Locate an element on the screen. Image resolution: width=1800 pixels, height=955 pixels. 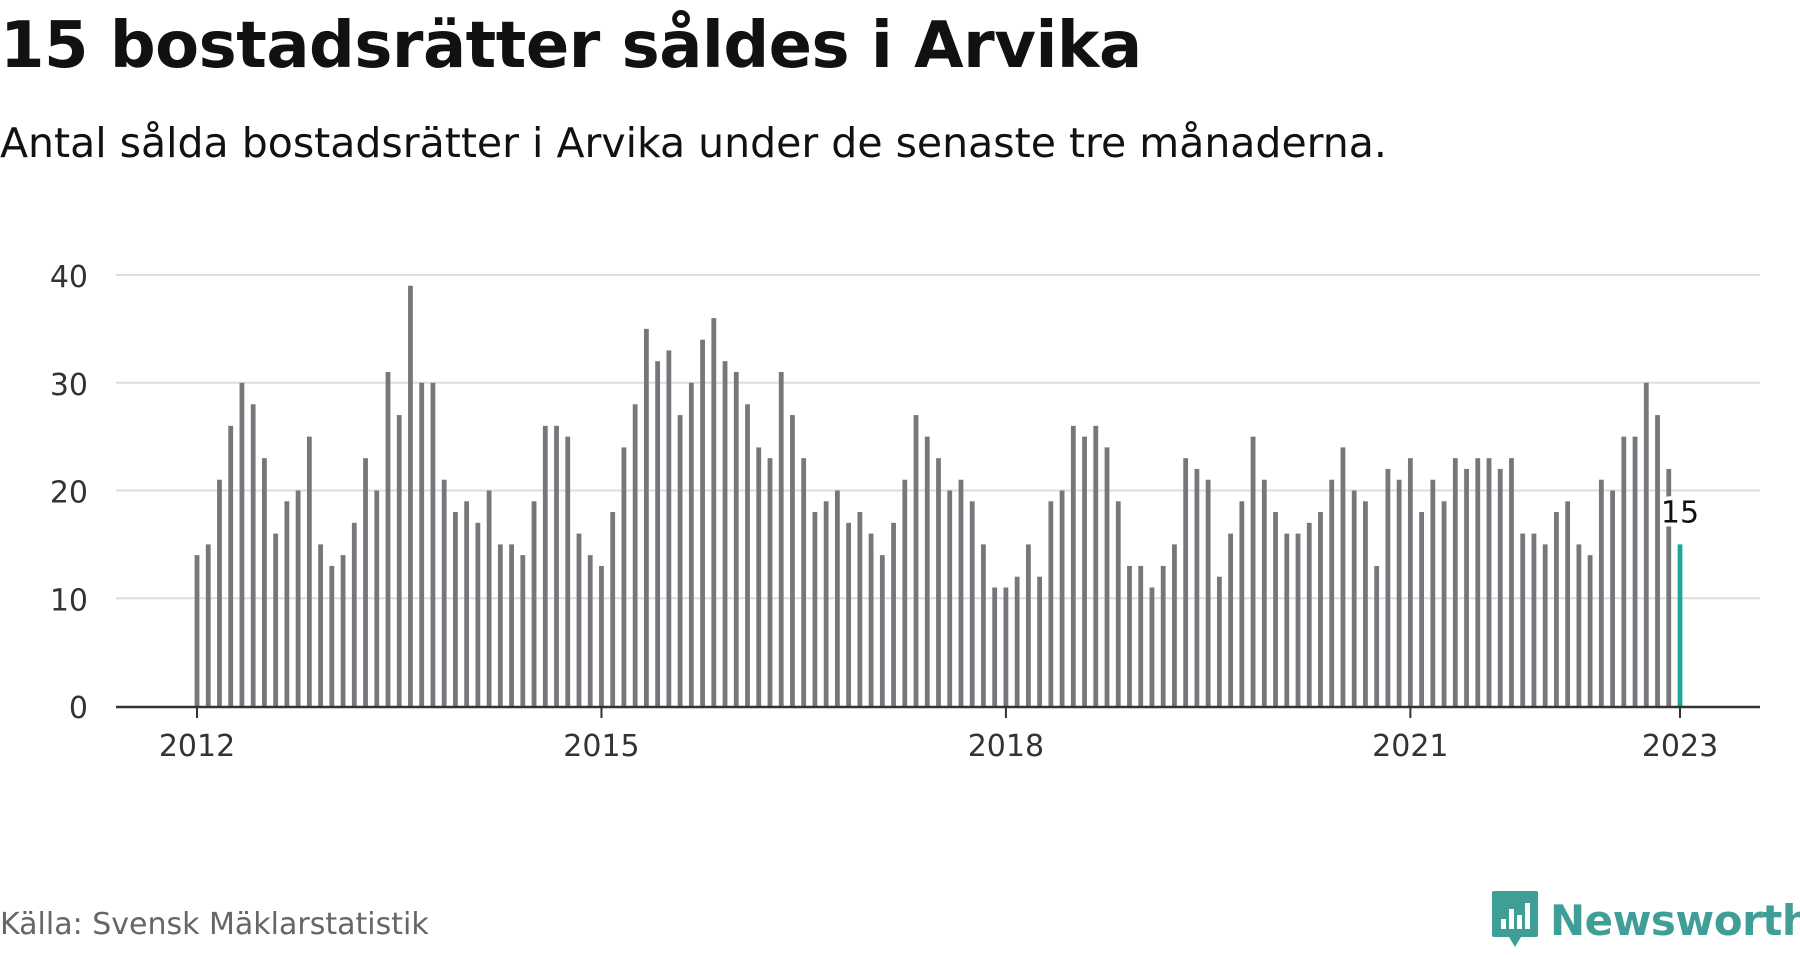
x-tick-label: 2021 is located at coordinates (1410, 746).